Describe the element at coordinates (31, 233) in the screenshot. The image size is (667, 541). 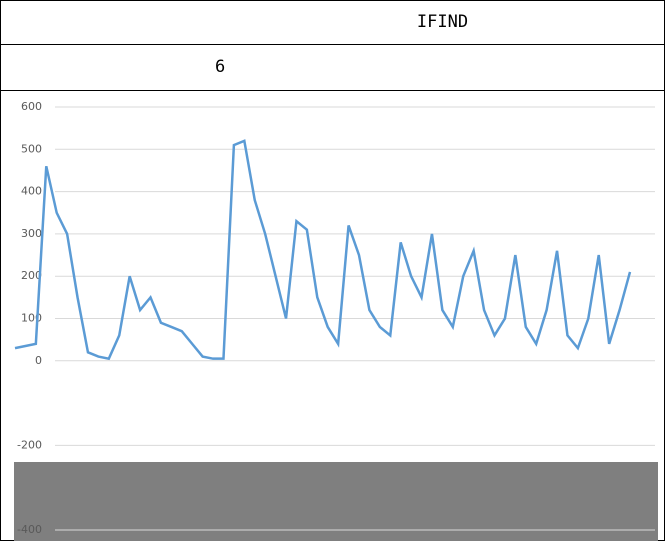
I see `y-tick-label: 300` at that location.